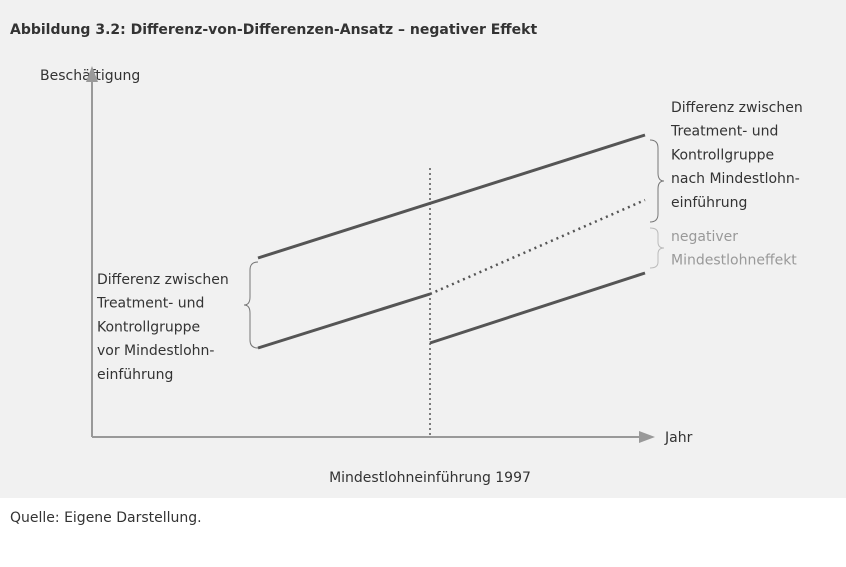 Image resolution: width=846 pixels, height=567 pixels. What do you see at coordinates (734, 249) in the screenshot?
I see `effect-annotation: negativer Mindestlohneffekt` at bounding box center [734, 249].